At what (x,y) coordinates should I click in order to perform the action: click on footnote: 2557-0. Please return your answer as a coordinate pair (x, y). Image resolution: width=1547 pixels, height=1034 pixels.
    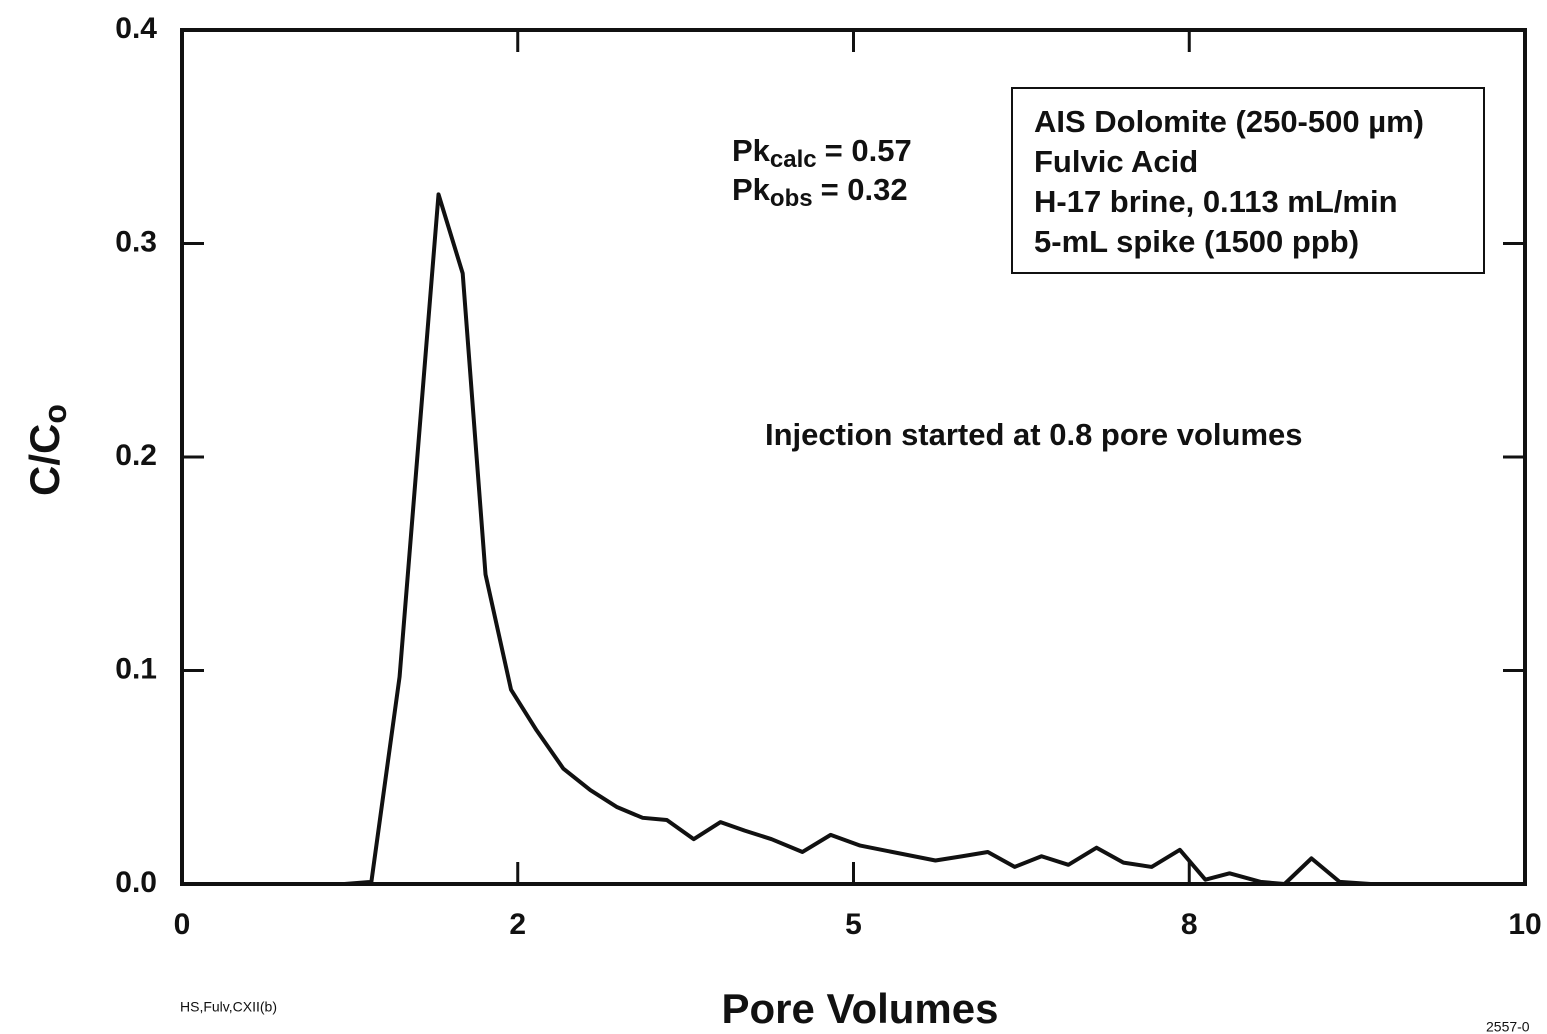
    Looking at the image, I should click on (1508, 1026).